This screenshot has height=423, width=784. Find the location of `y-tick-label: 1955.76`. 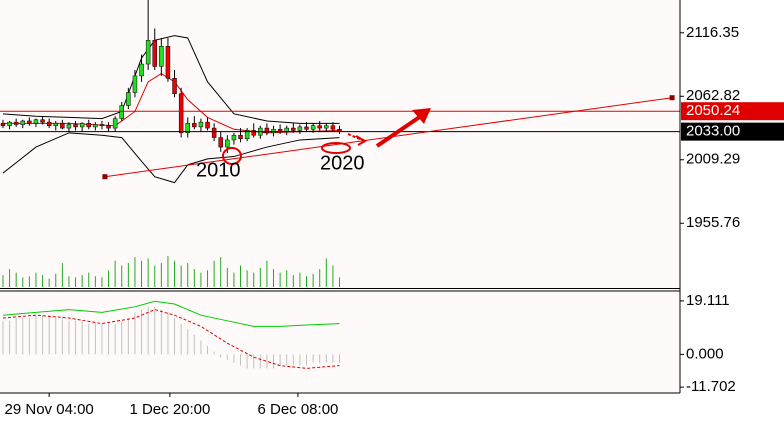

y-tick-label: 1955.76 is located at coordinates (713, 222).